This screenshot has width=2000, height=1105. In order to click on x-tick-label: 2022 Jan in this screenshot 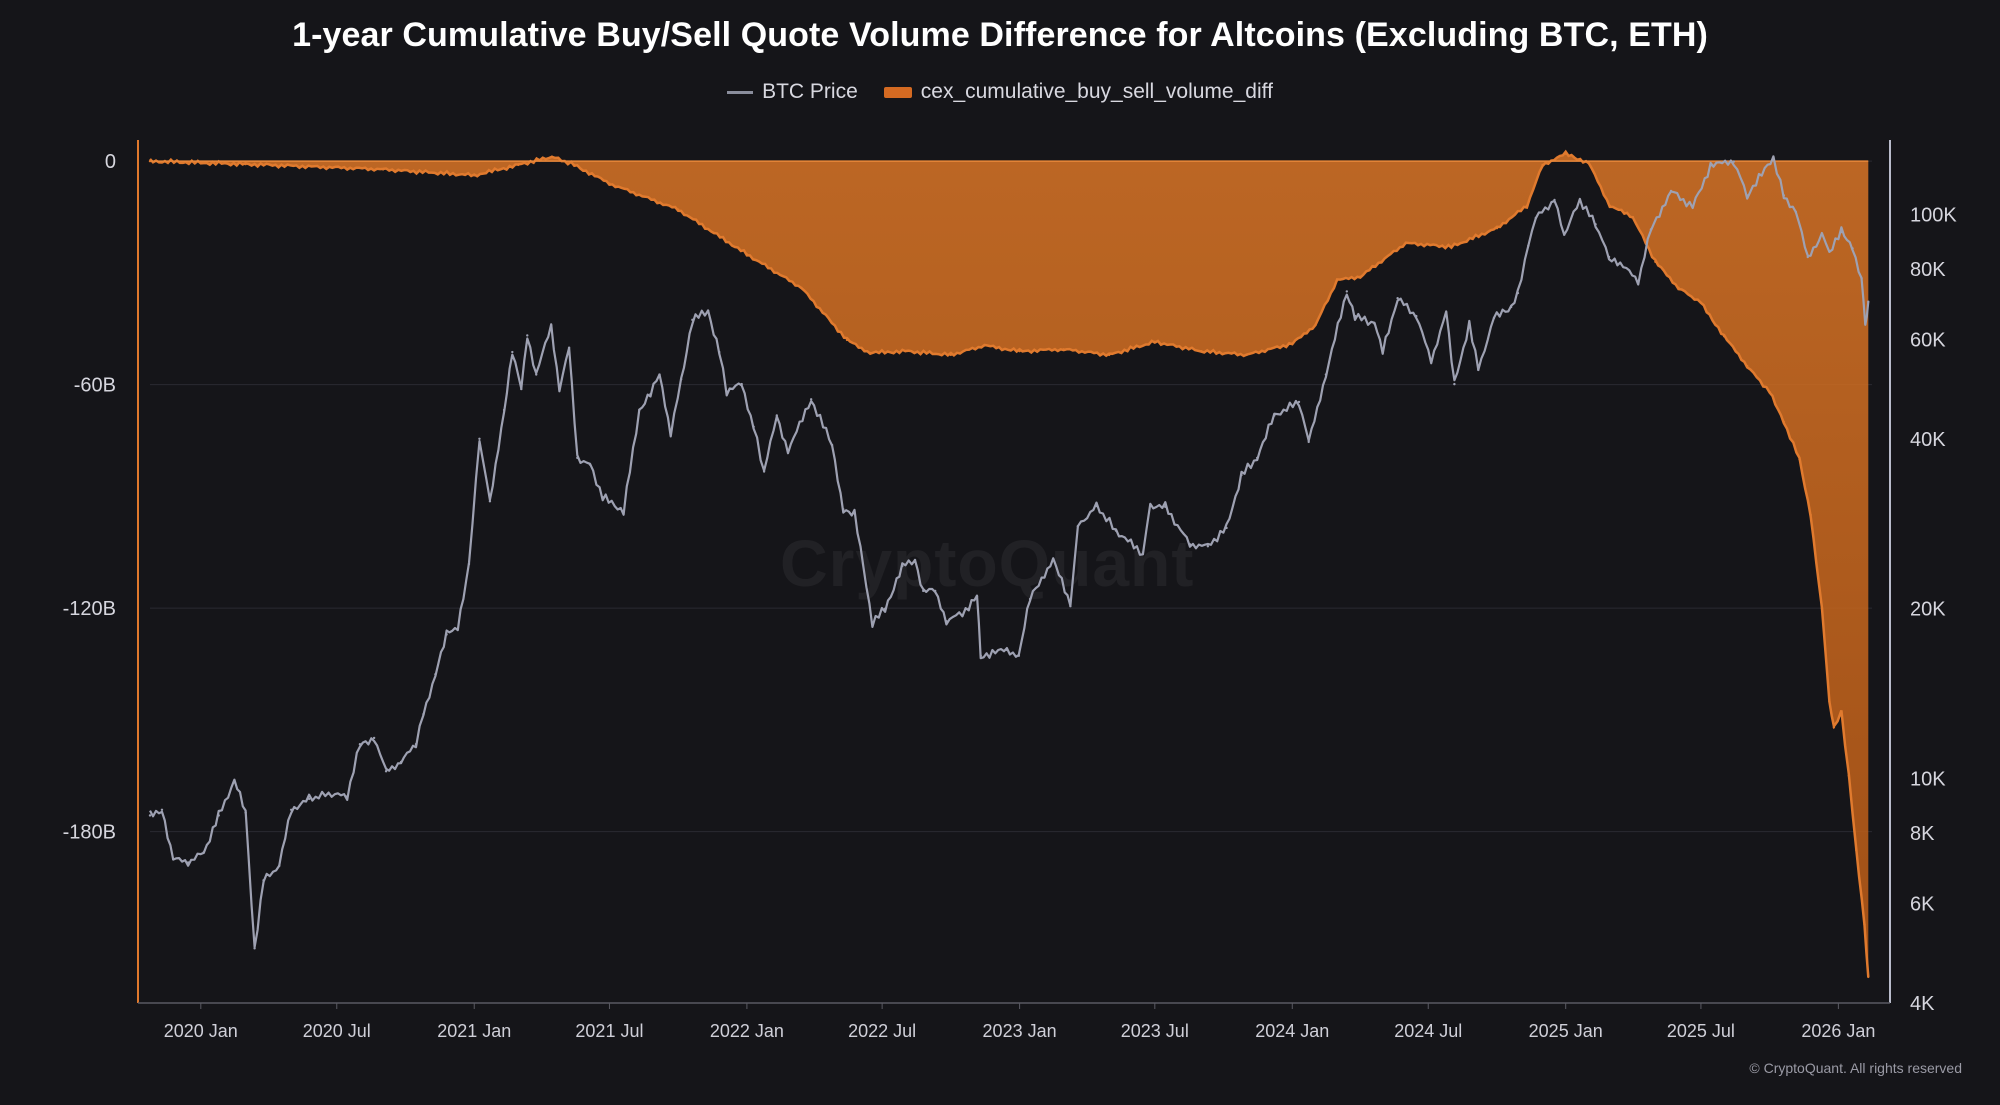, I will do `click(747, 1031)`.